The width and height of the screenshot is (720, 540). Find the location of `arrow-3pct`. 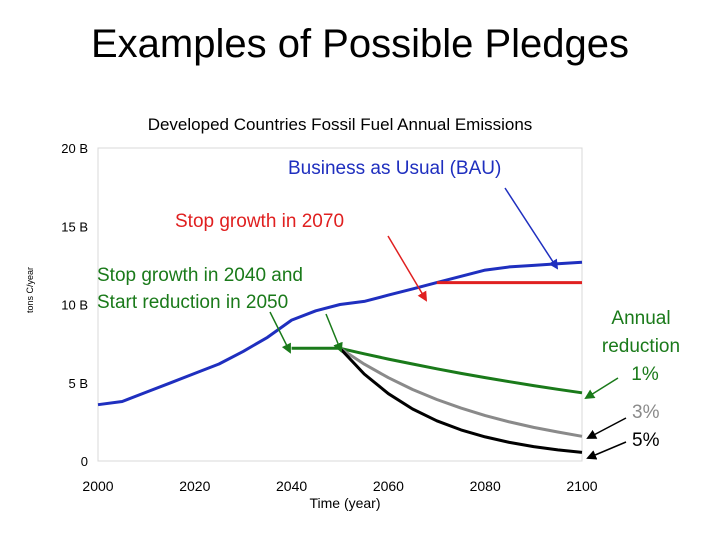

arrow-3pct is located at coordinates (606, 428).